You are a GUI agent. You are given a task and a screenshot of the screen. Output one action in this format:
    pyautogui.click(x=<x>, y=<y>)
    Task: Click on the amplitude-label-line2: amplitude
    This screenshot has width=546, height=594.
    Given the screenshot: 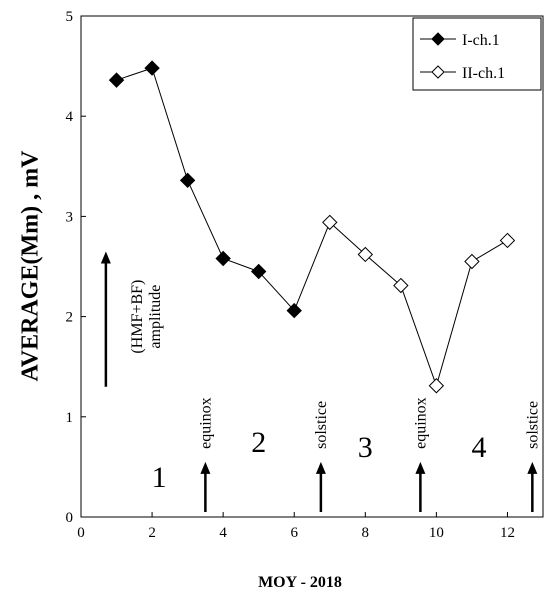 What is the action you would take?
    pyautogui.click(x=155, y=317)
    